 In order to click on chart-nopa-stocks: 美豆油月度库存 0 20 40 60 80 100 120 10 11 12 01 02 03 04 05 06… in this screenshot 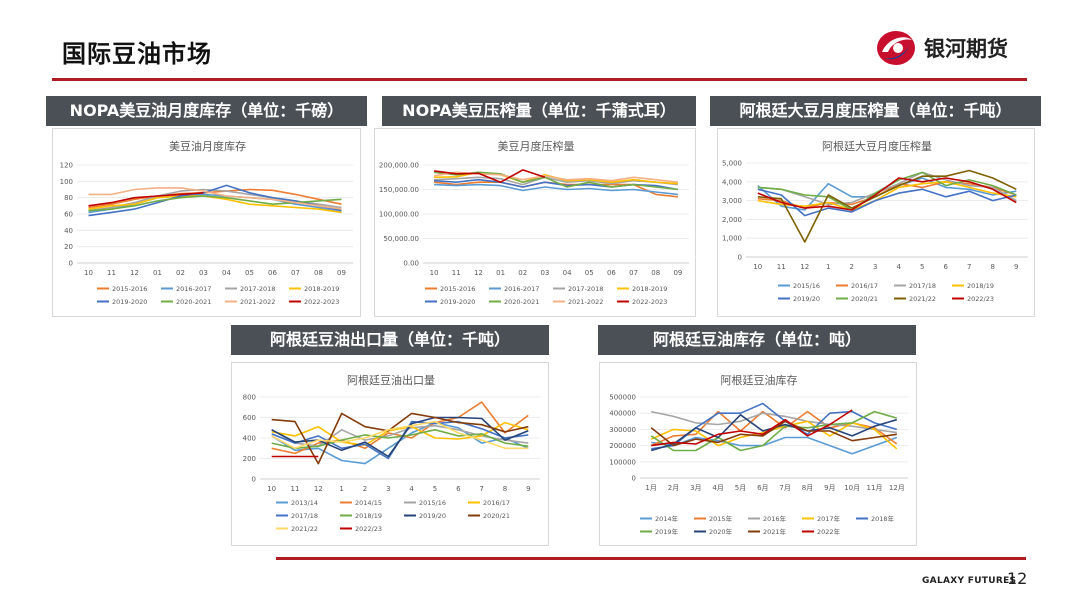, I will do `click(206, 222)`.